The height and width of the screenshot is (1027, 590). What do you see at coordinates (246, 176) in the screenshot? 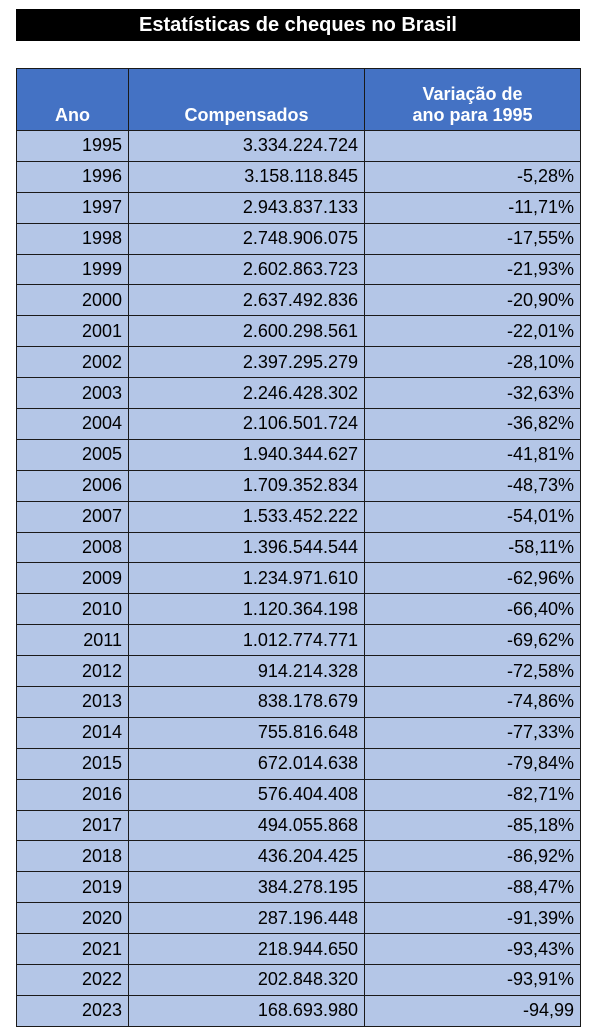
I see `cell-compensados: 3.158.118.845` at bounding box center [246, 176].